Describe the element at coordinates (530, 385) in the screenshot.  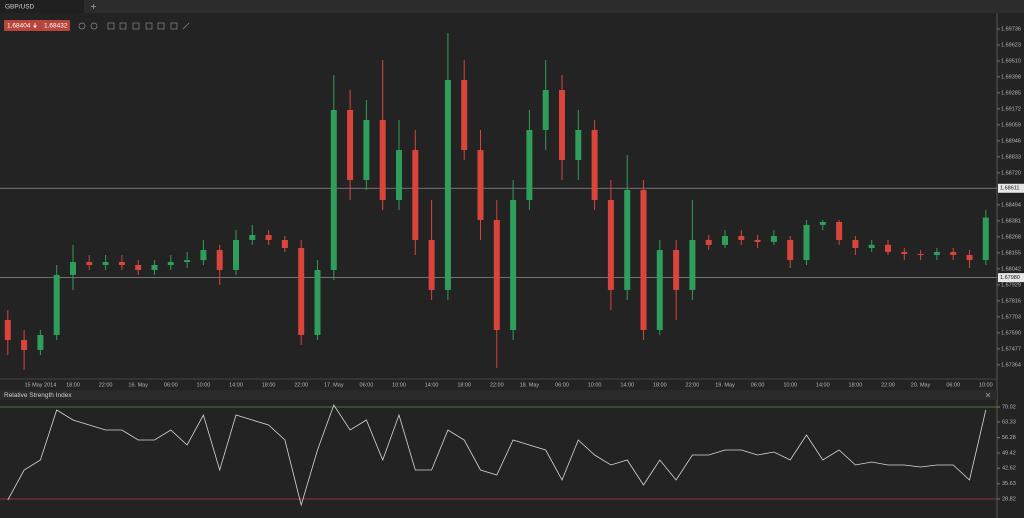
I see `x-tick-label: 18. May` at that location.